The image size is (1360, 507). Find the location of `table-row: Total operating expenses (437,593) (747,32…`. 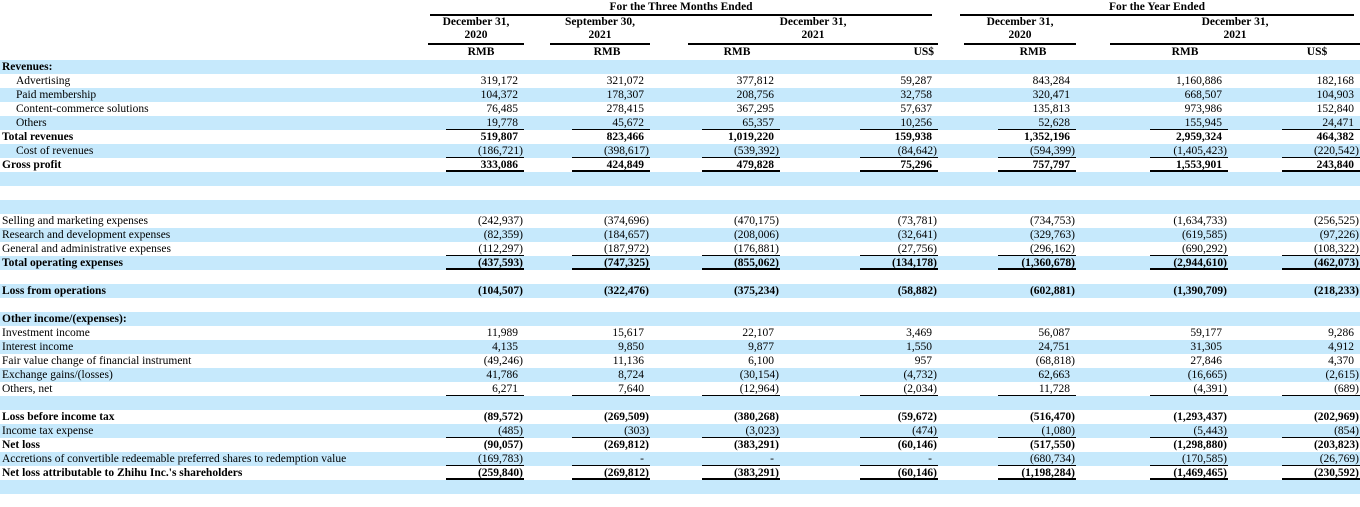

table-row: Total operating expenses (437,593) (747,32… is located at coordinates (680, 263).